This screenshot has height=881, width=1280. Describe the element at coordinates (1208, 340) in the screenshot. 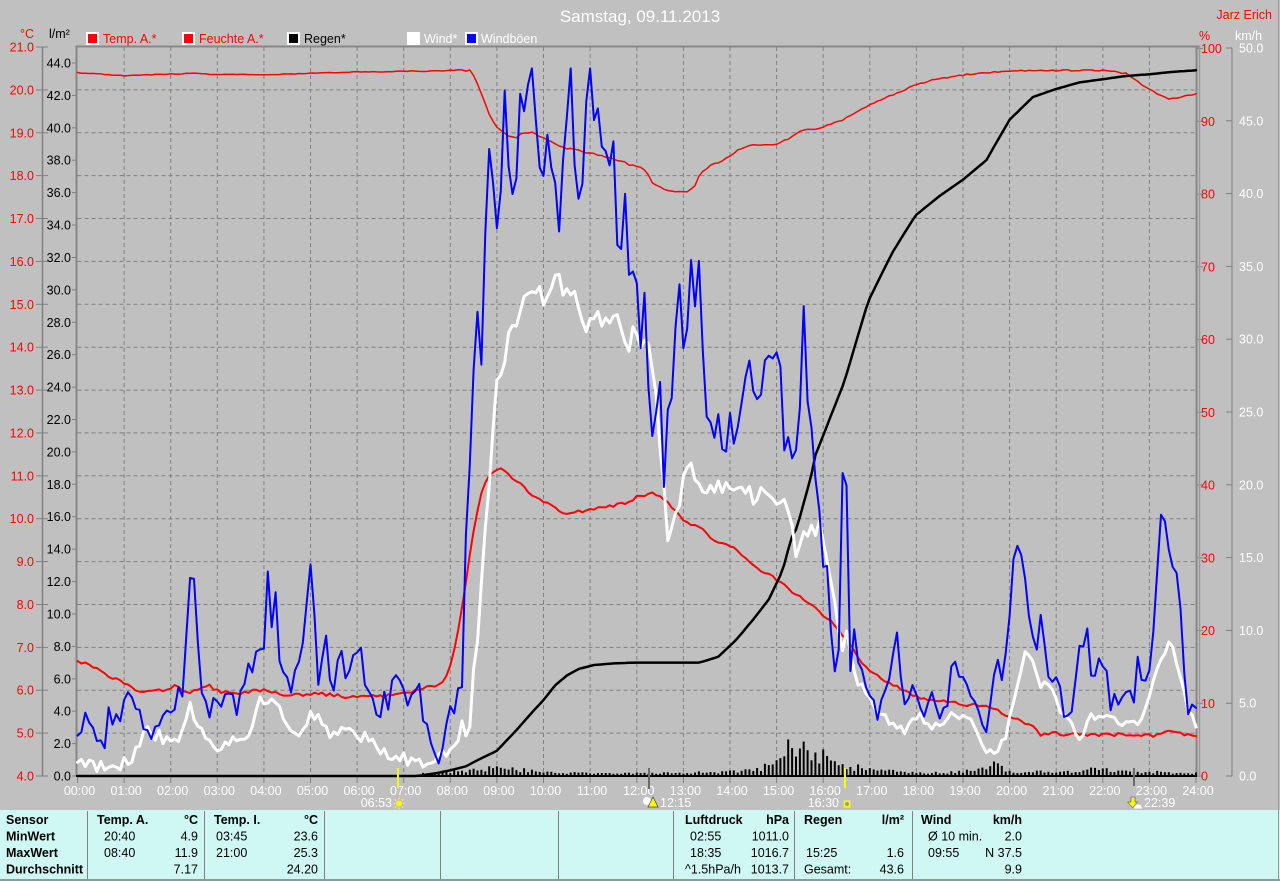

I see `svg-text: 60` at that location.